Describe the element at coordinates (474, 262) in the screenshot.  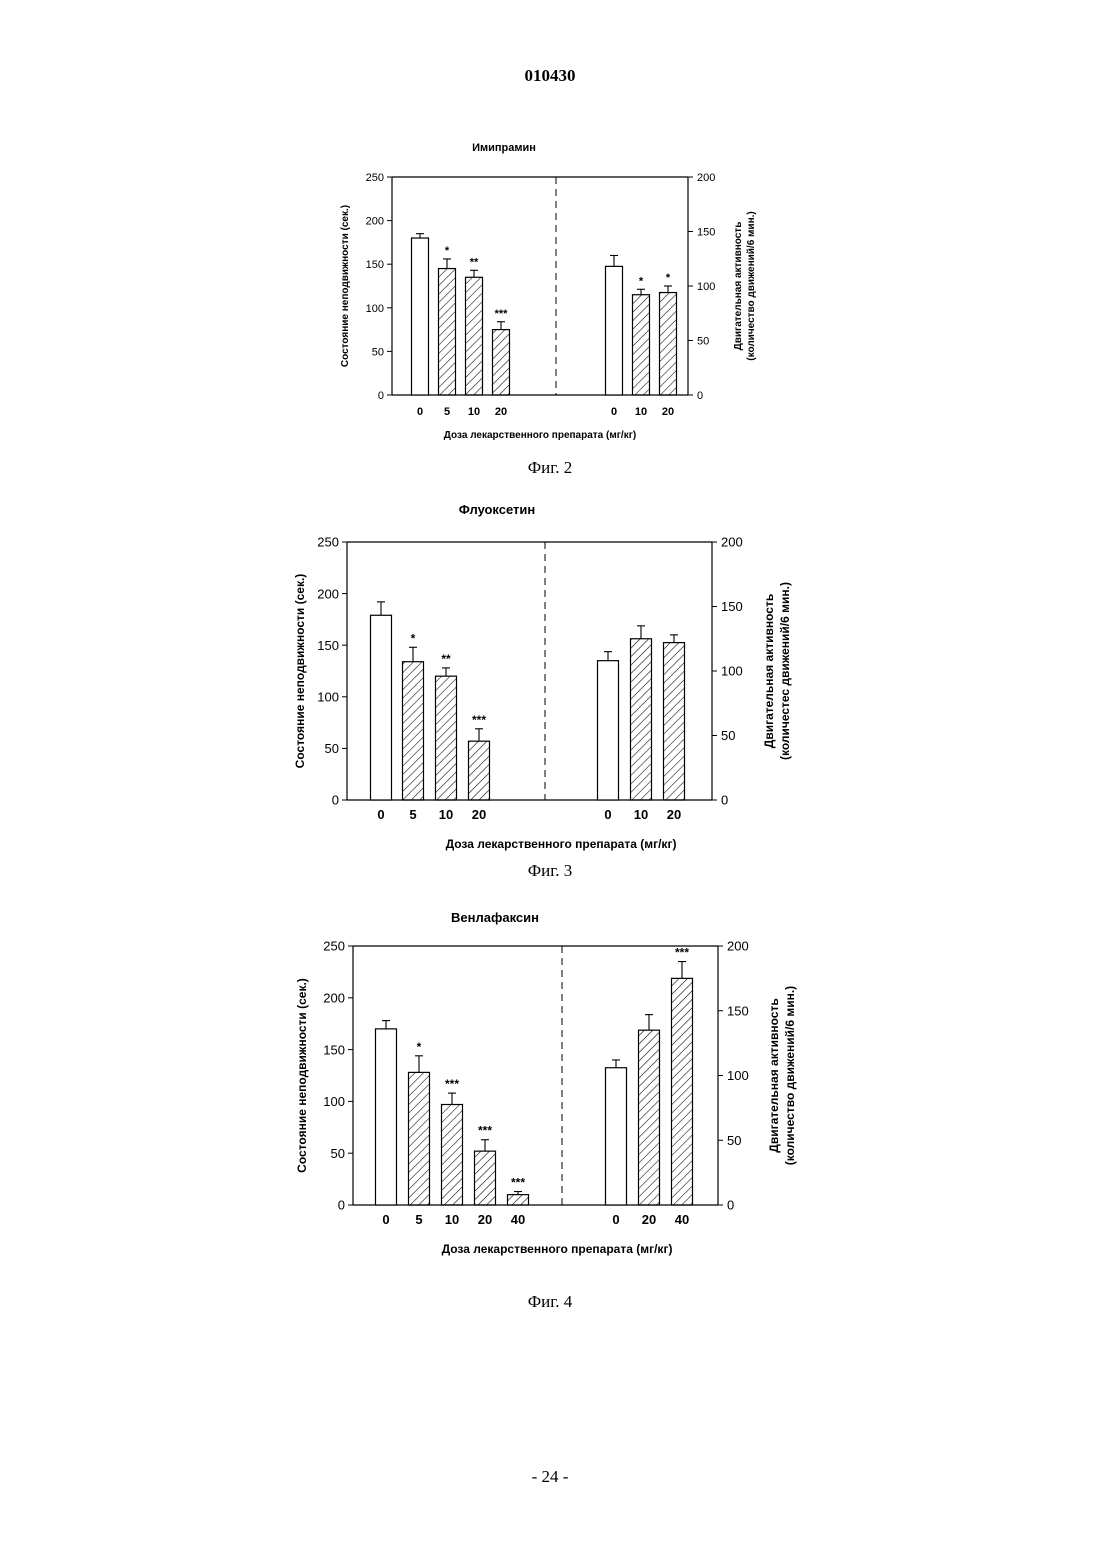
I see `left-significance-marker: **` at that location.